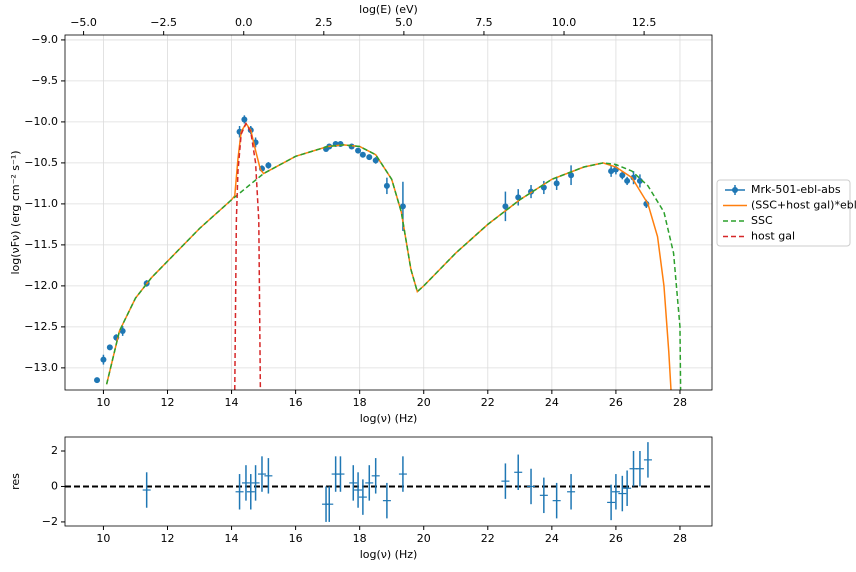  What do you see at coordinates (773, 236) in the screenshot?
I see `legend-label: host gal` at bounding box center [773, 236].